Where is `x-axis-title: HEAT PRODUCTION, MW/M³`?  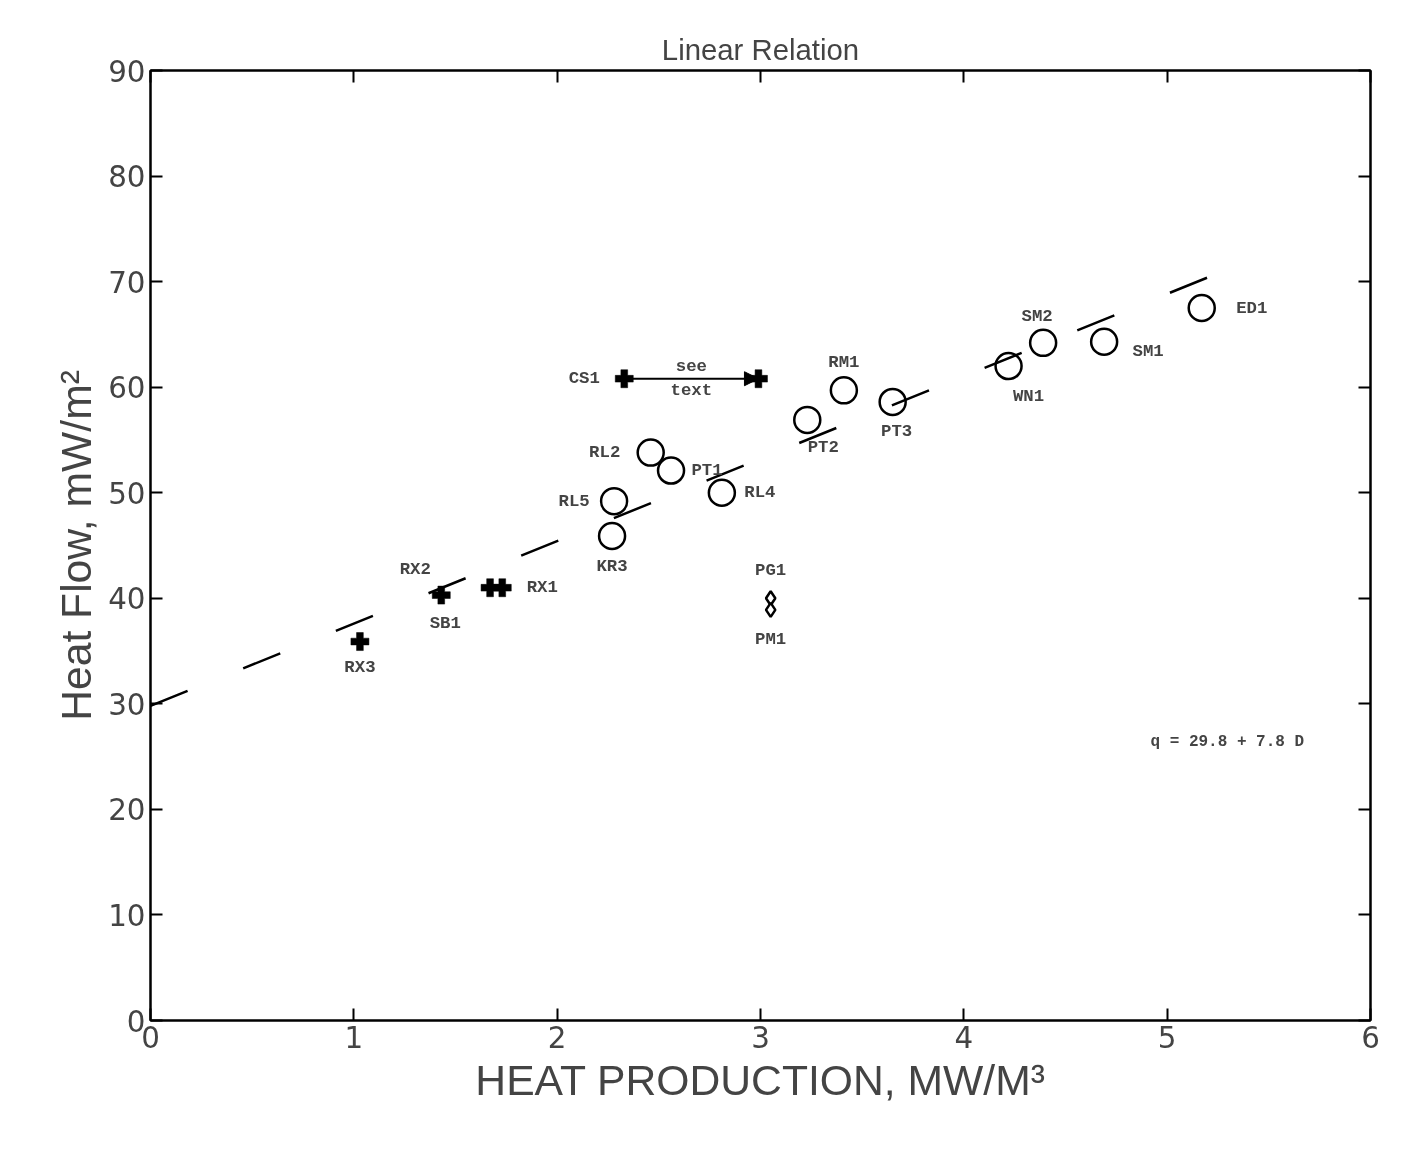
x-axis-title: HEAT PRODUCTION, MW/M³ is located at coordinates (760, 1079).